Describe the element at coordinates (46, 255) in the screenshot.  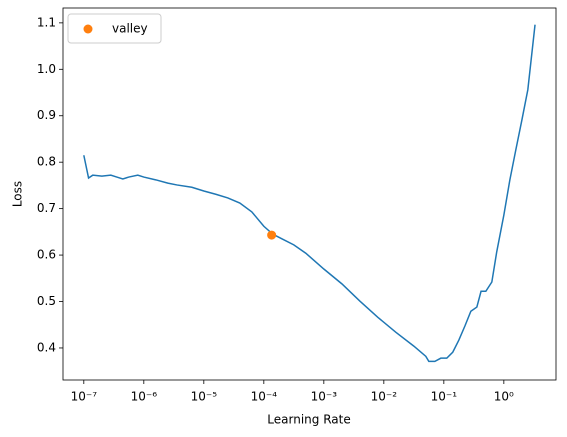
I see `y-tick-label: 0.6` at that location.